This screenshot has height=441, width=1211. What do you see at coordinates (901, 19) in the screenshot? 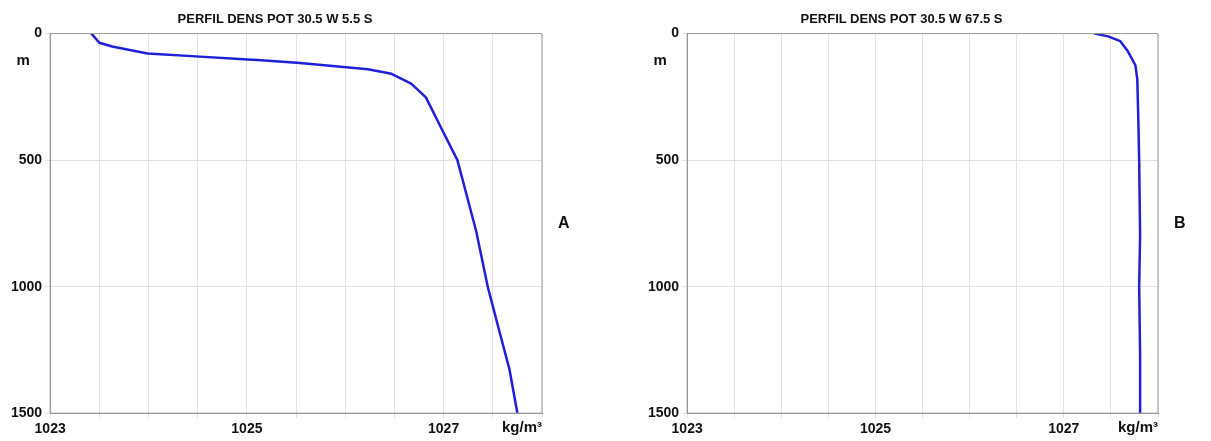
I see `chart-title: PERFIL DENS POT 30.5 W 67.5 S` at bounding box center [901, 19].